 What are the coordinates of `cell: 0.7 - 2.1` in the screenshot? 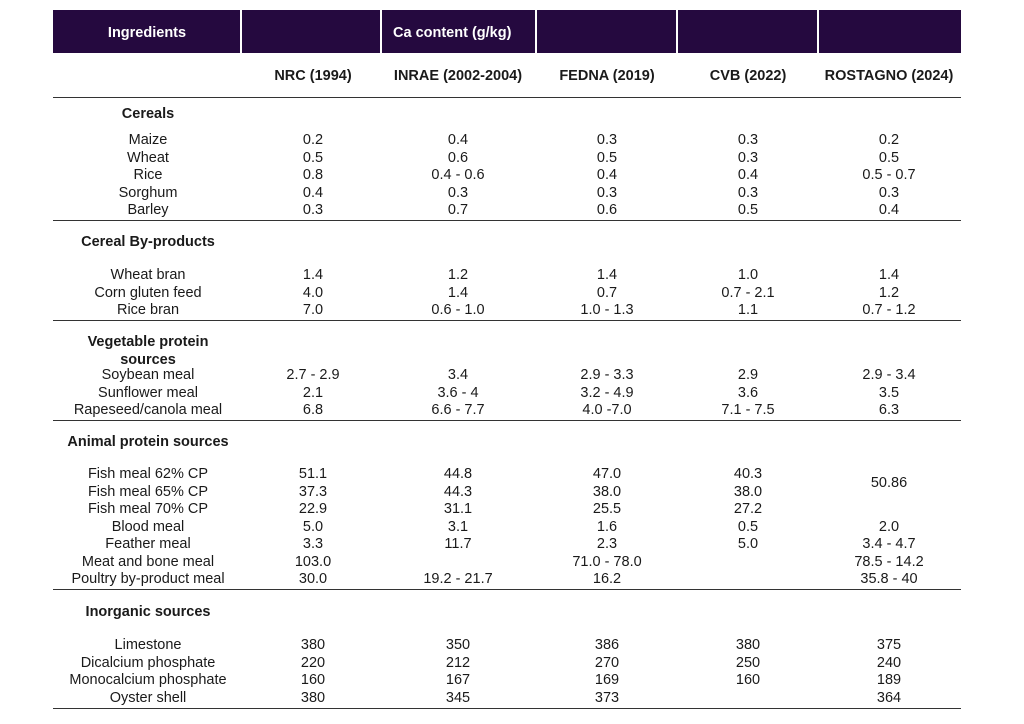 It's located at (748, 292).